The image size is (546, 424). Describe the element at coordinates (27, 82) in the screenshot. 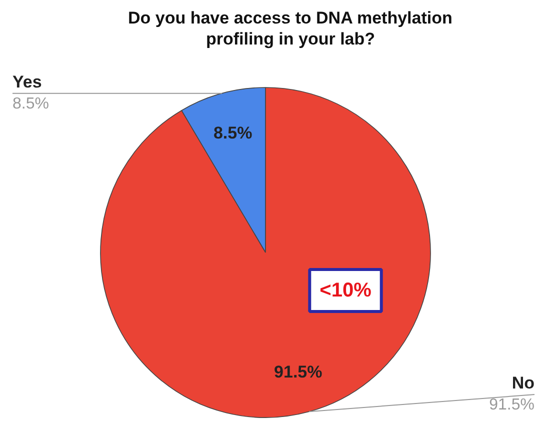

I see `slice-label: Yes` at that location.